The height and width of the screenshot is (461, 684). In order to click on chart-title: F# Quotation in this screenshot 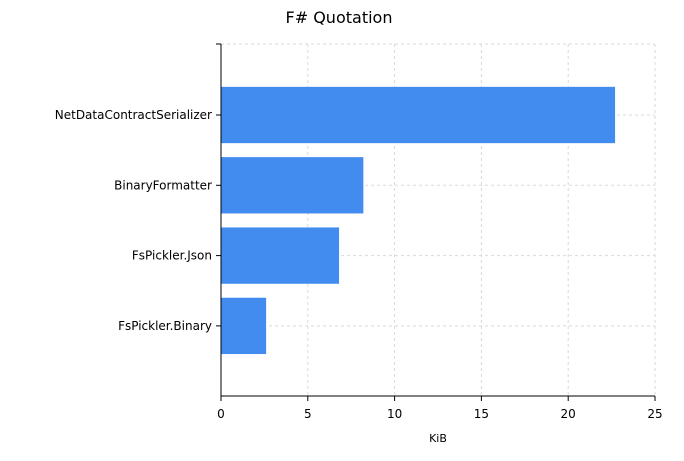, I will do `click(339, 17)`.